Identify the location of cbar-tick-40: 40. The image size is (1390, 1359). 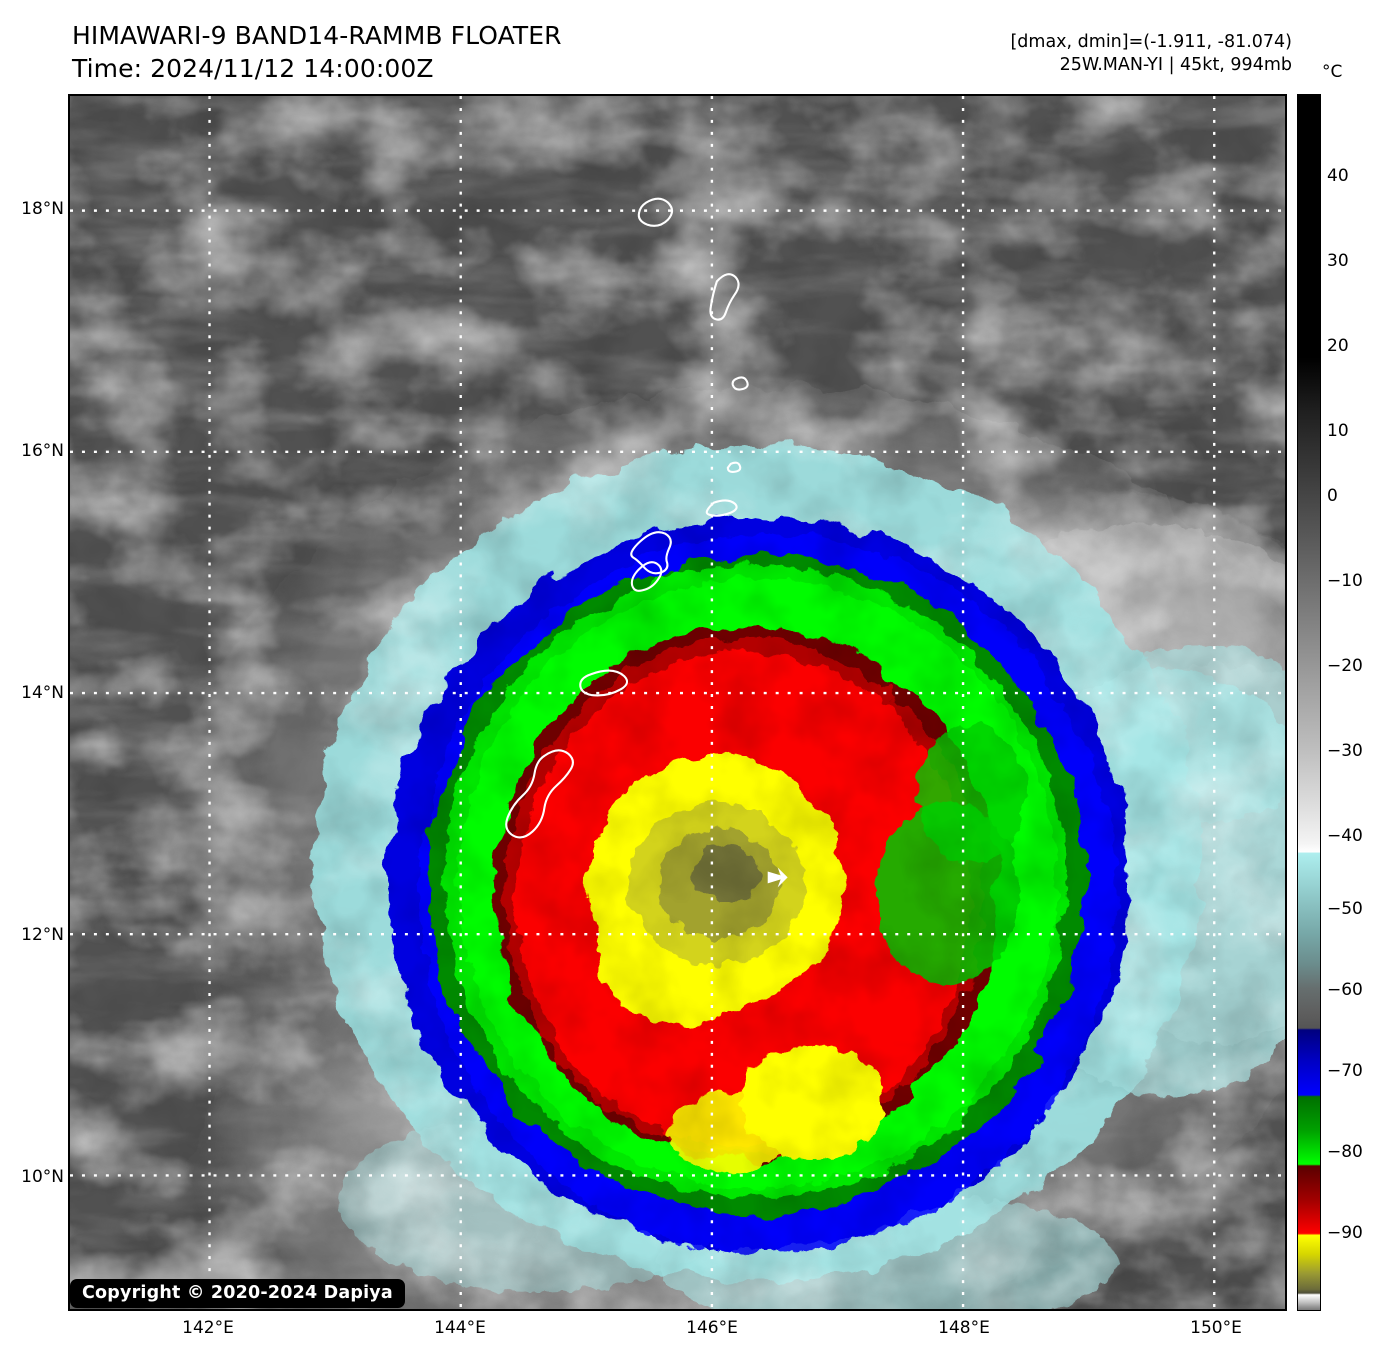
(1338, 176).